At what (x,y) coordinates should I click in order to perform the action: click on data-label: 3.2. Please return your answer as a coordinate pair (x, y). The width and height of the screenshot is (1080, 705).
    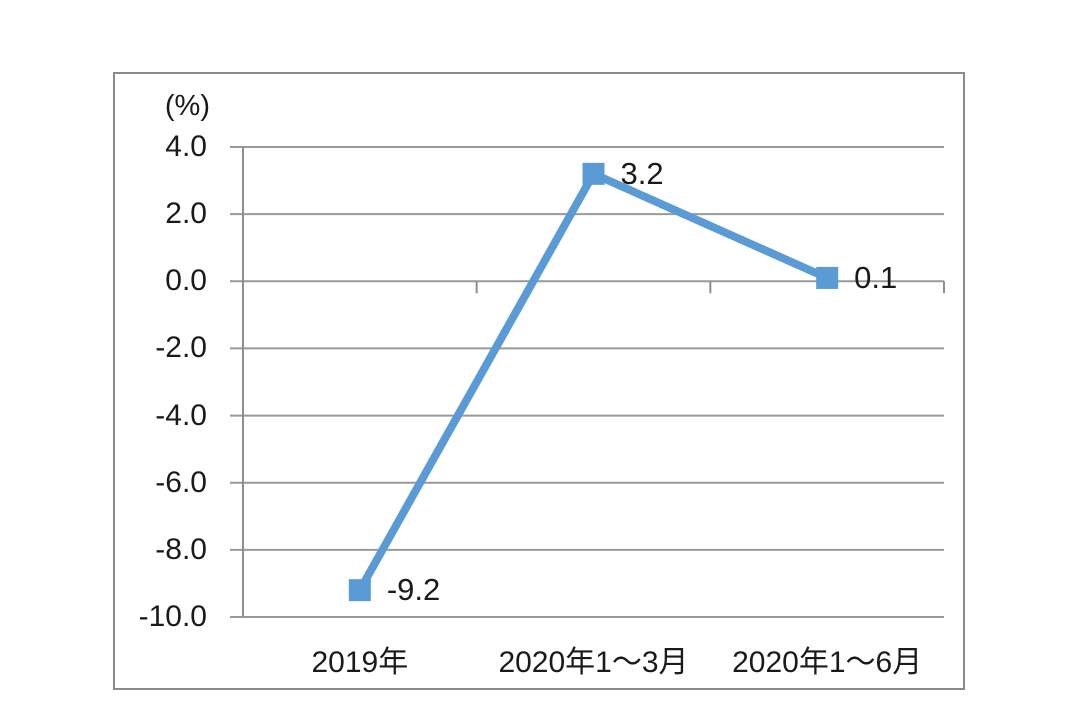
    Looking at the image, I should click on (642, 173).